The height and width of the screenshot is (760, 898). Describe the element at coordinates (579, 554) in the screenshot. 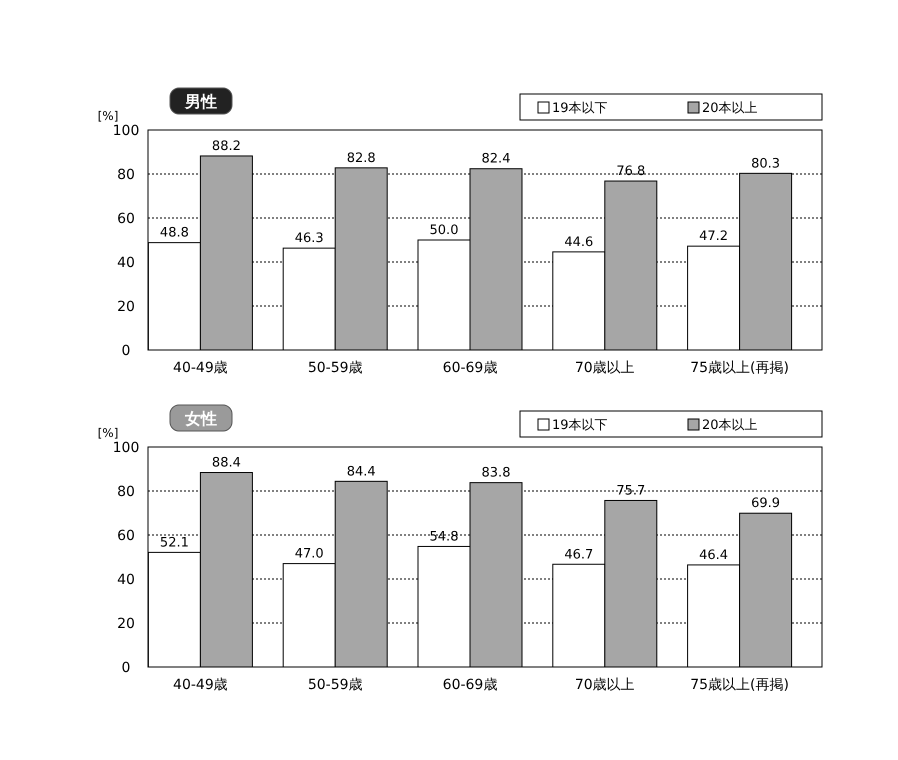

I see `data-label: 46.7` at that location.